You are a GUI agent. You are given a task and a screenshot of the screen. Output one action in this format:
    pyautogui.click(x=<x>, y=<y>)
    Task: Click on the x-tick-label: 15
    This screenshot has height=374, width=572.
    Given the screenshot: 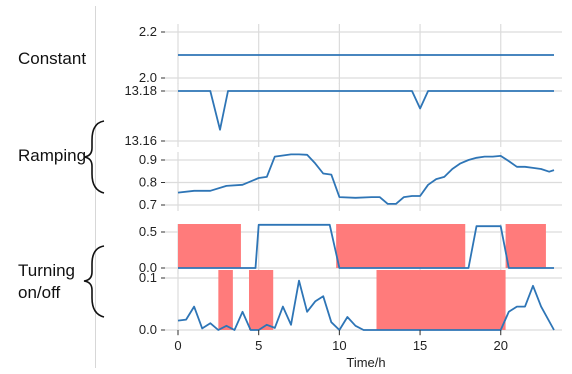 What is the action you would take?
    pyautogui.click(x=420, y=345)
    